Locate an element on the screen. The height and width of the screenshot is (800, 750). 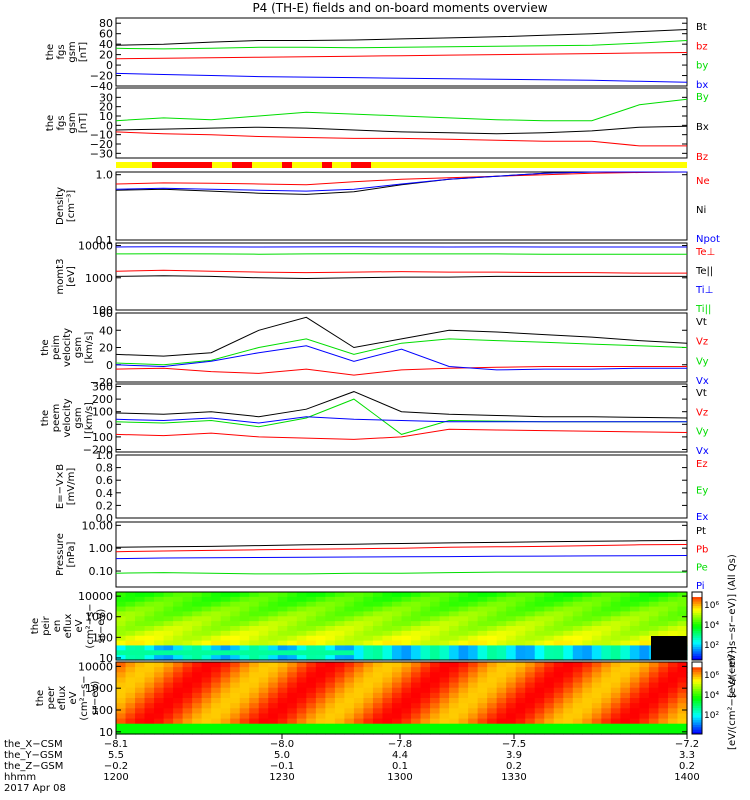
legend-Vx: Vx is located at coordinates (702, 381).